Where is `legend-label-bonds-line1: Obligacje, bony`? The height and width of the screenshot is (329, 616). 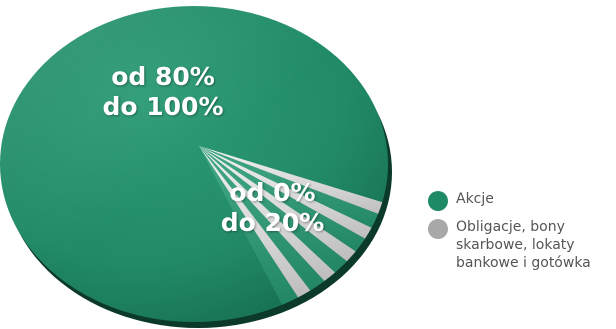 legend-label-bonds-line1: Obligacje, bony is located at coordinates (510, 227).